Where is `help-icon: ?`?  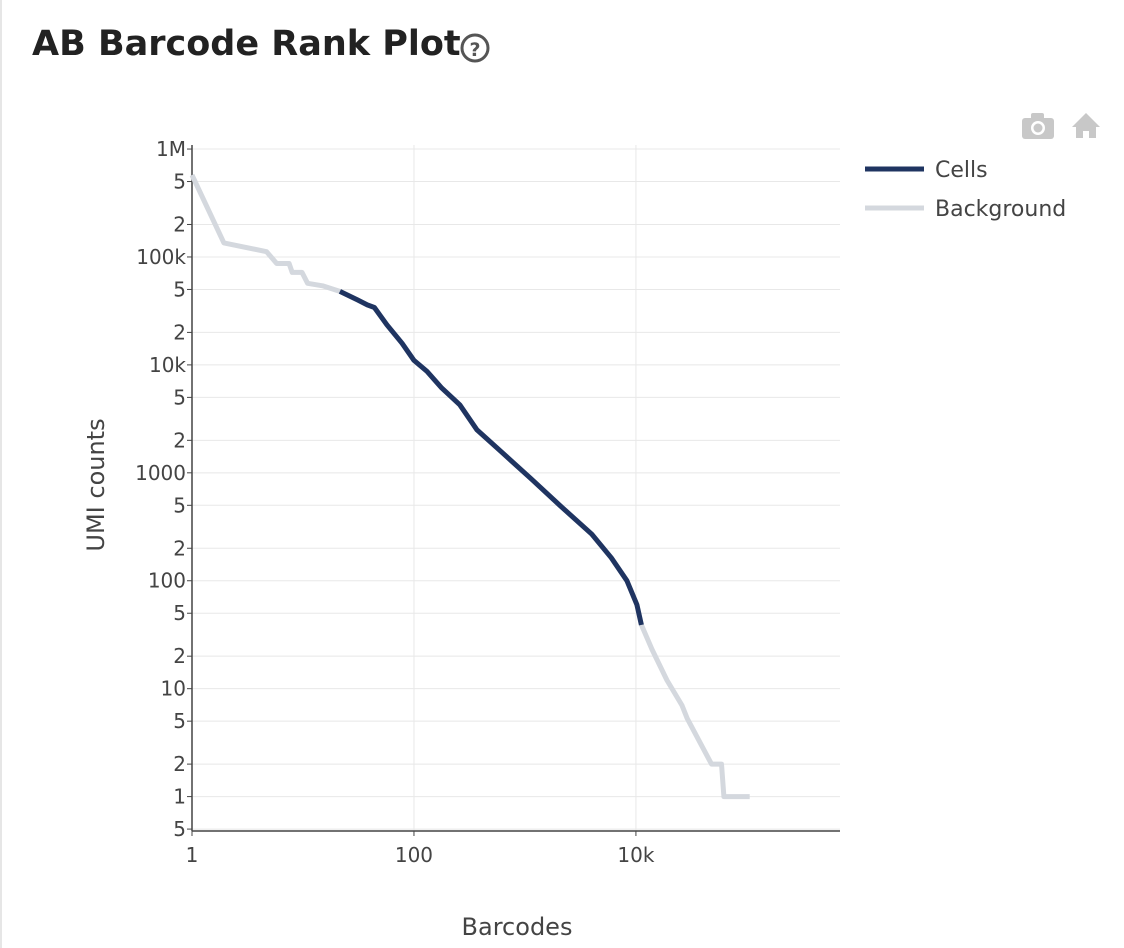 help-icon: ? is located at coordinates (475, 48).